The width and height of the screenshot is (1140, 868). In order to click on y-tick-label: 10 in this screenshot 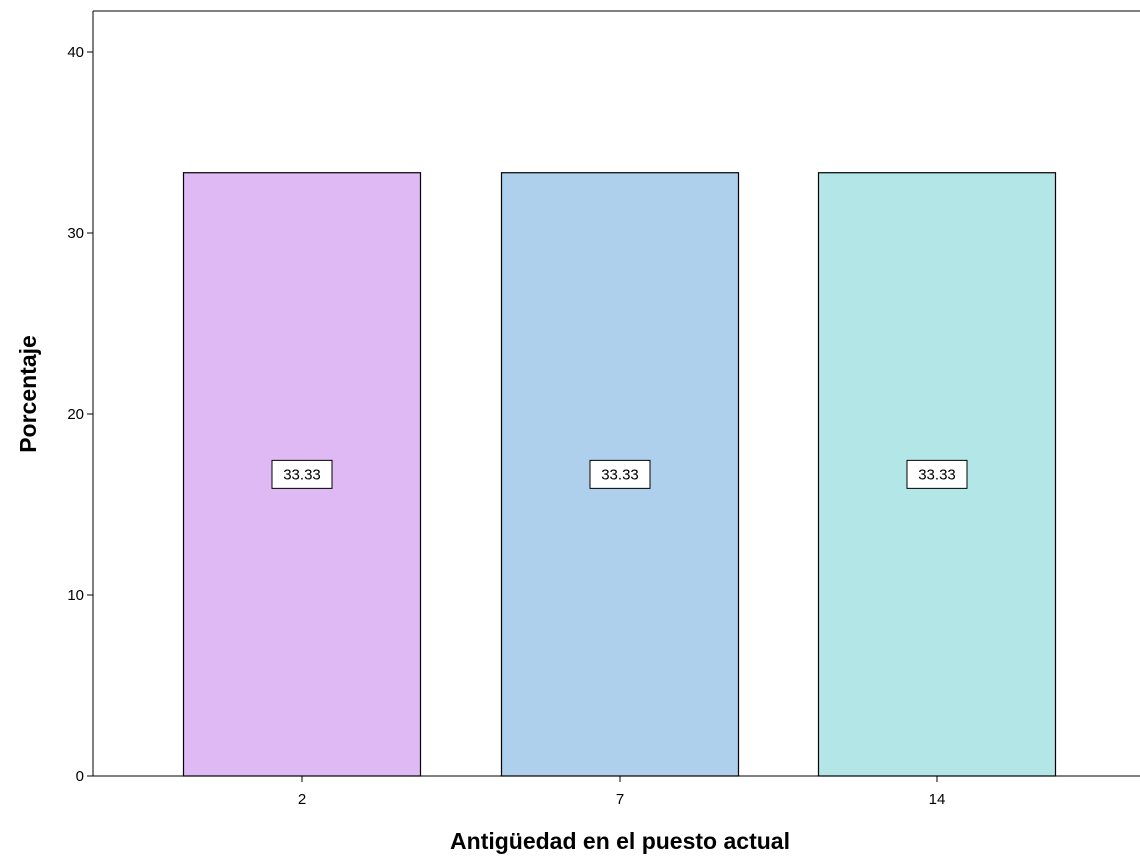, I will do `click(75, 595)`.